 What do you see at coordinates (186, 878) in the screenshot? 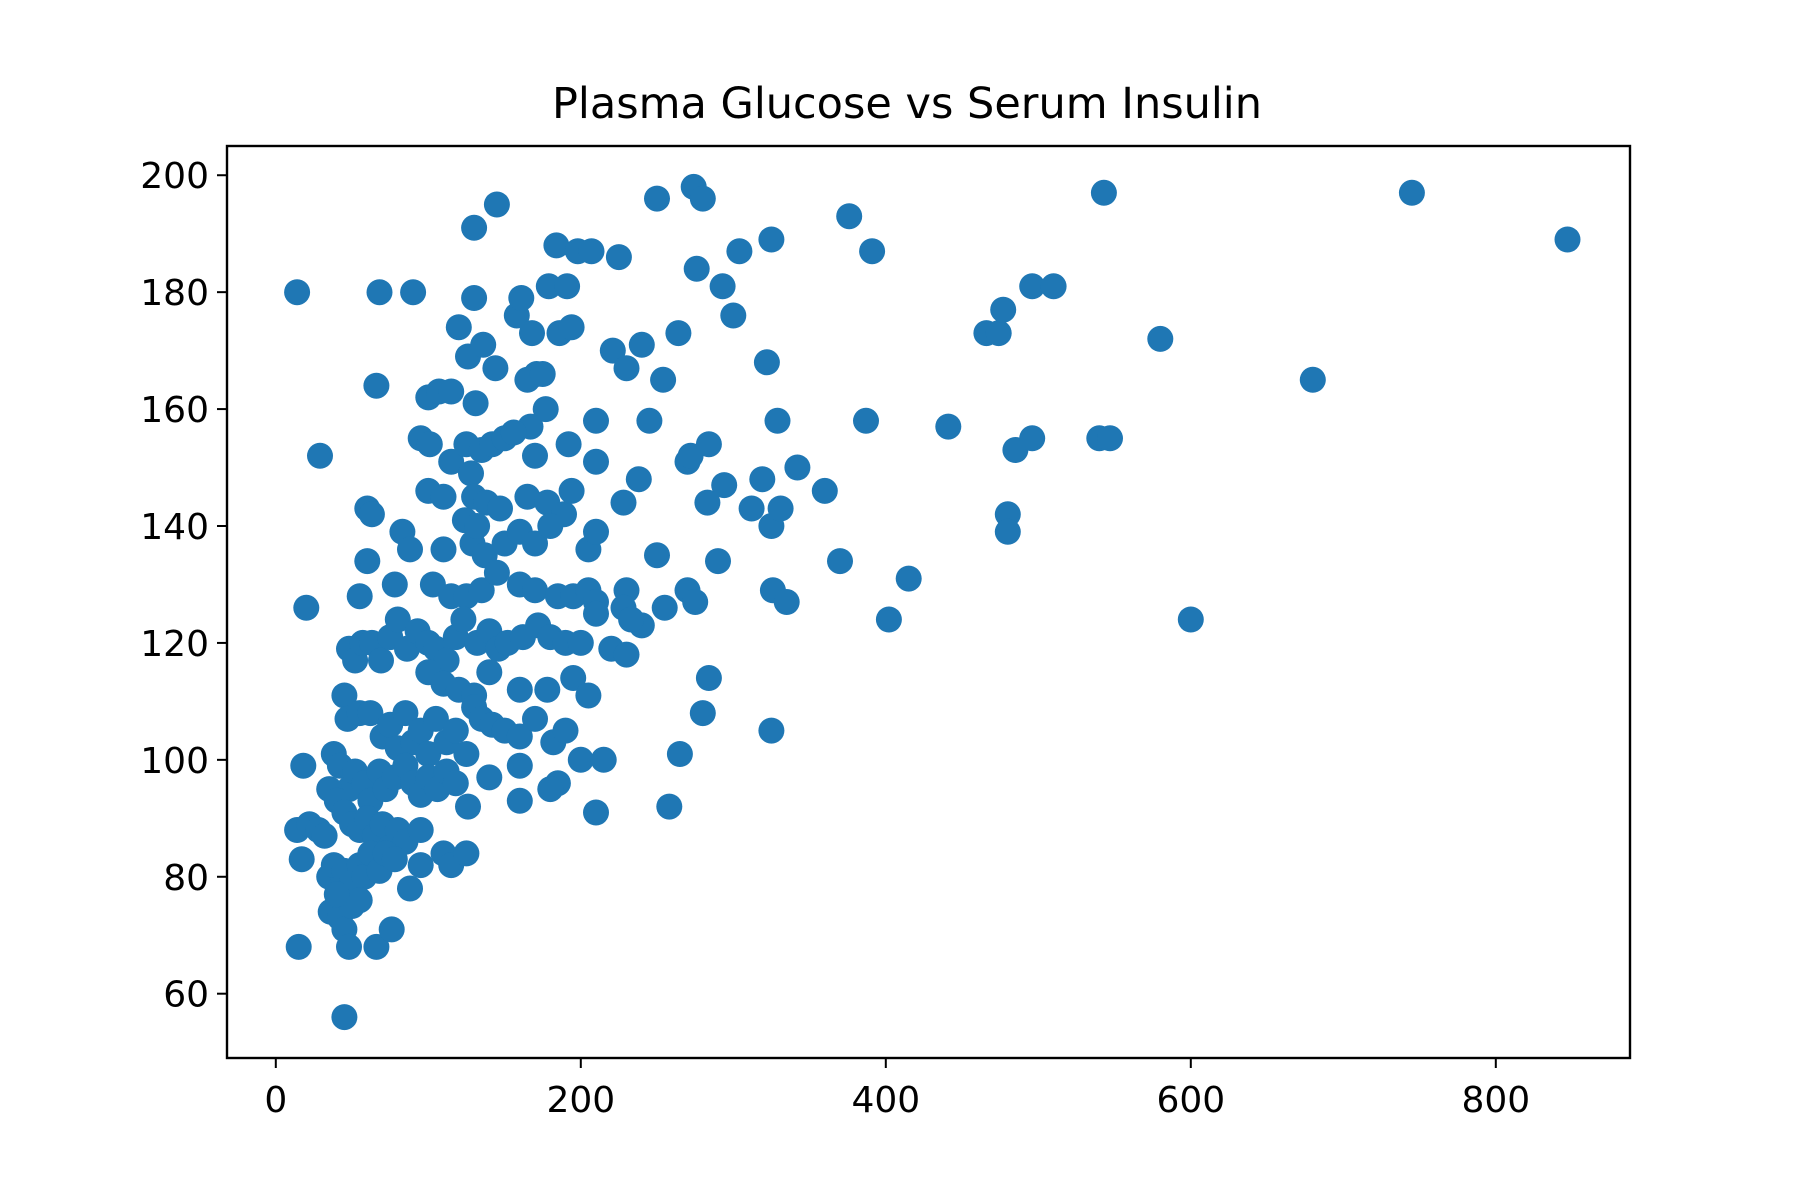
I see `y-tick-label: 80` at bounding box center [186, 878].